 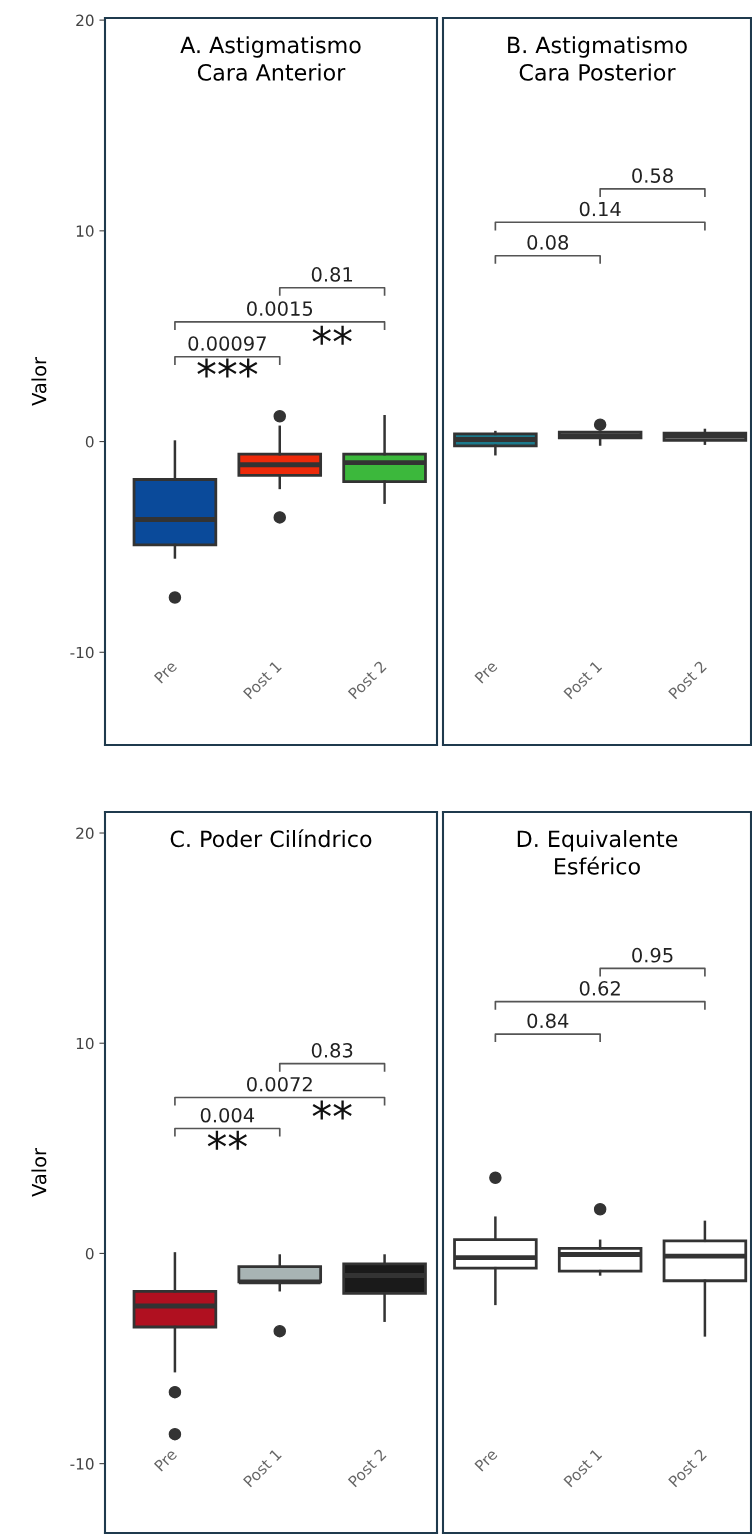 What do you see at coordinates (548, 1021) in the screenshot?
I see `annotation: 0.84` at bounding box center [548, 1021].